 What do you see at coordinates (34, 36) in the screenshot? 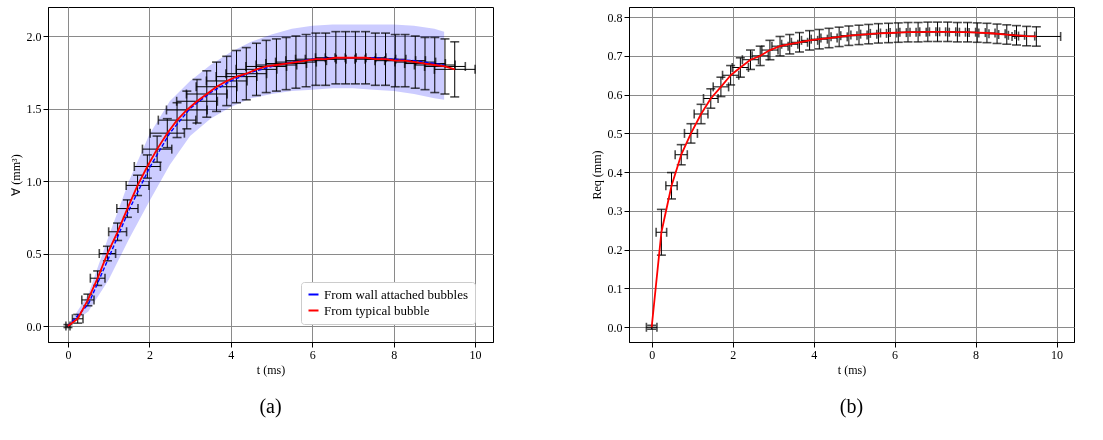
I see `y-tick-label: 2.0` at bounding box center [34, 36].